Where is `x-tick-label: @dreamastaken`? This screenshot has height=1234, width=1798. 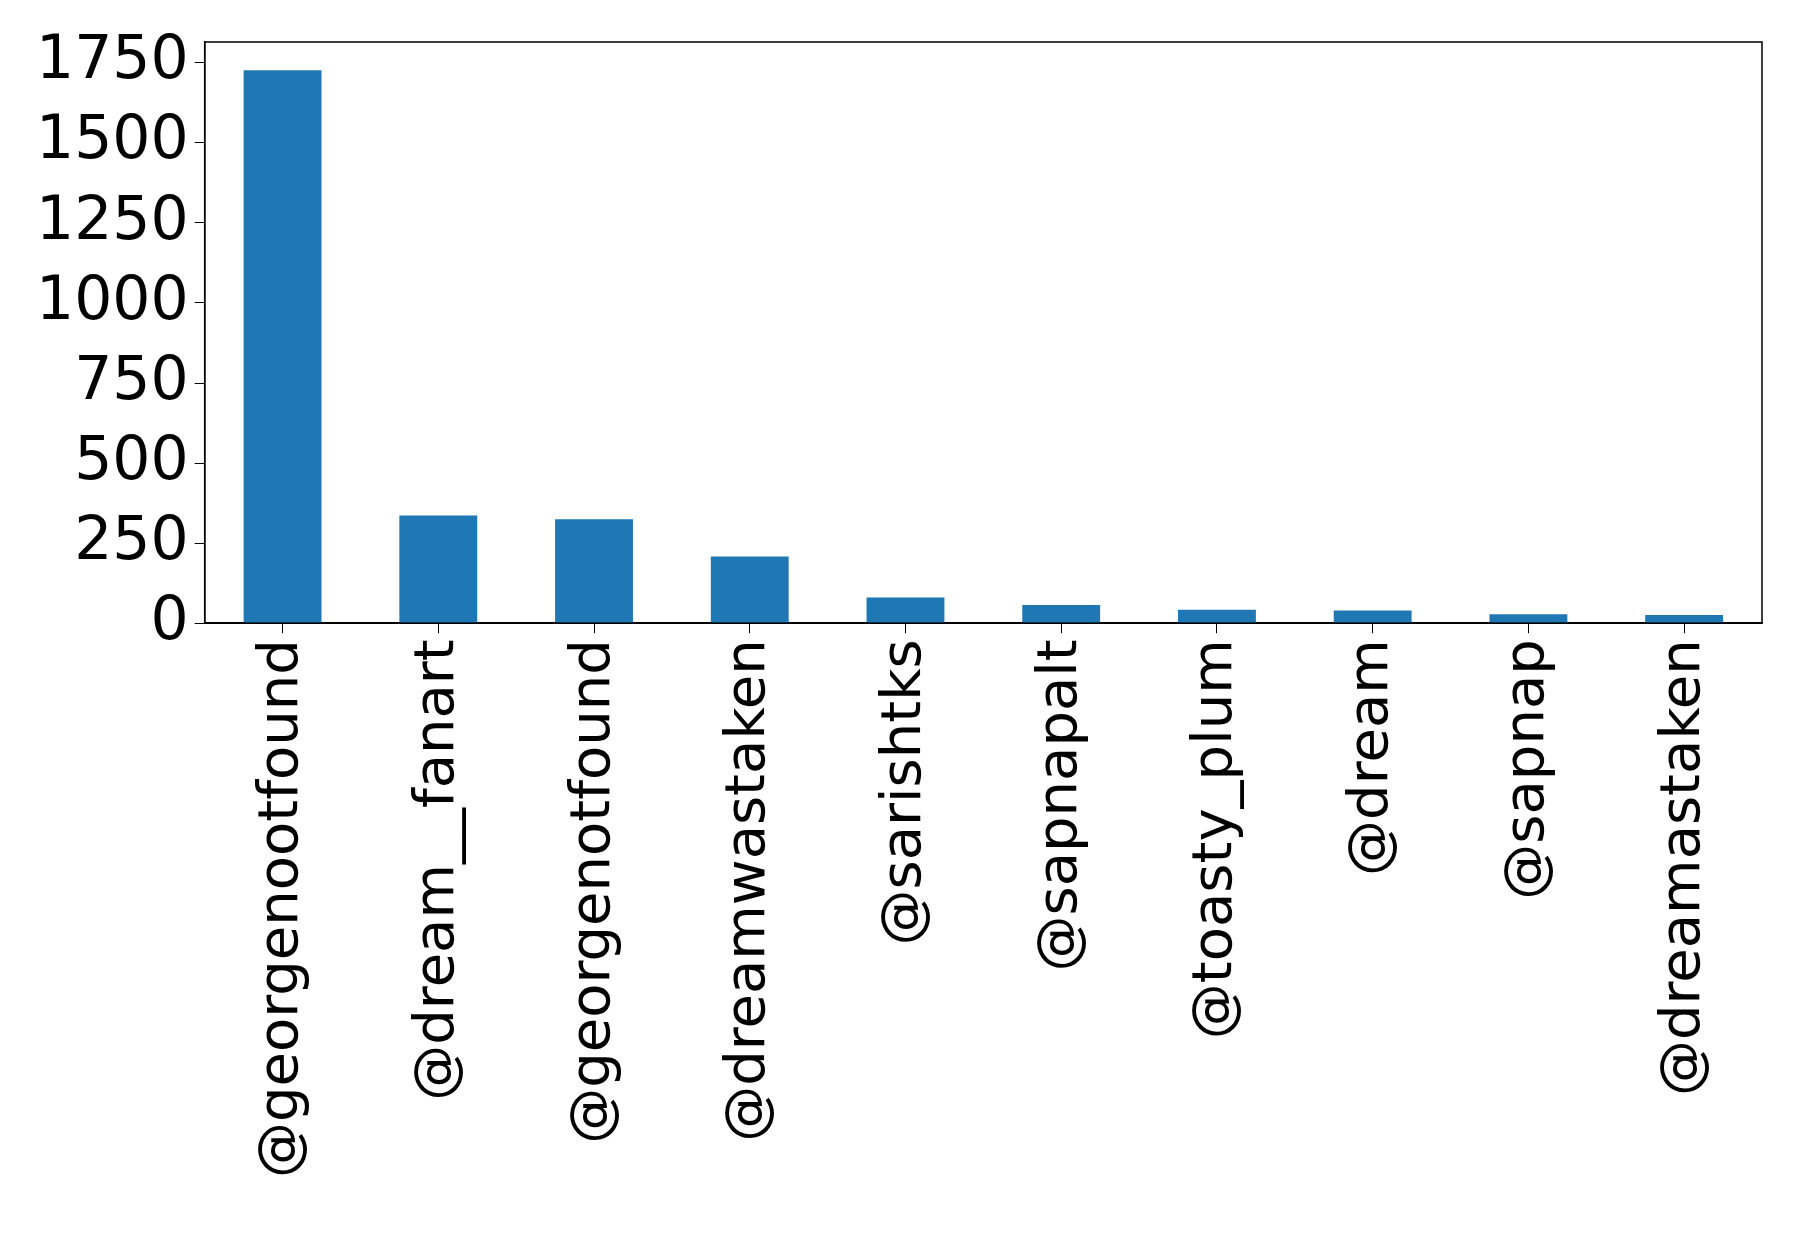
x-tick-label: @dreamastaken is located at coordinates (1679, 868).